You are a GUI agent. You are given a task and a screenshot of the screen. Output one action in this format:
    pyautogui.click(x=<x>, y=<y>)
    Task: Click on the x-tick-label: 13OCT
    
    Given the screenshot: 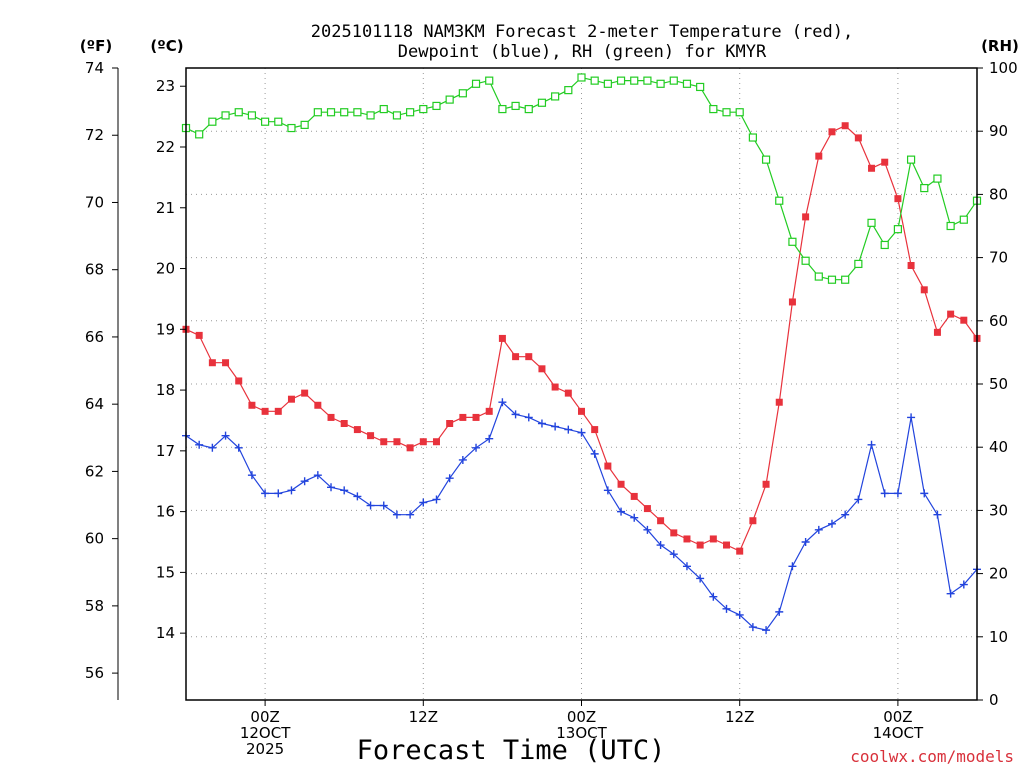 What is the action you would take?
    pyautogui.click(x=581, y=733)
    